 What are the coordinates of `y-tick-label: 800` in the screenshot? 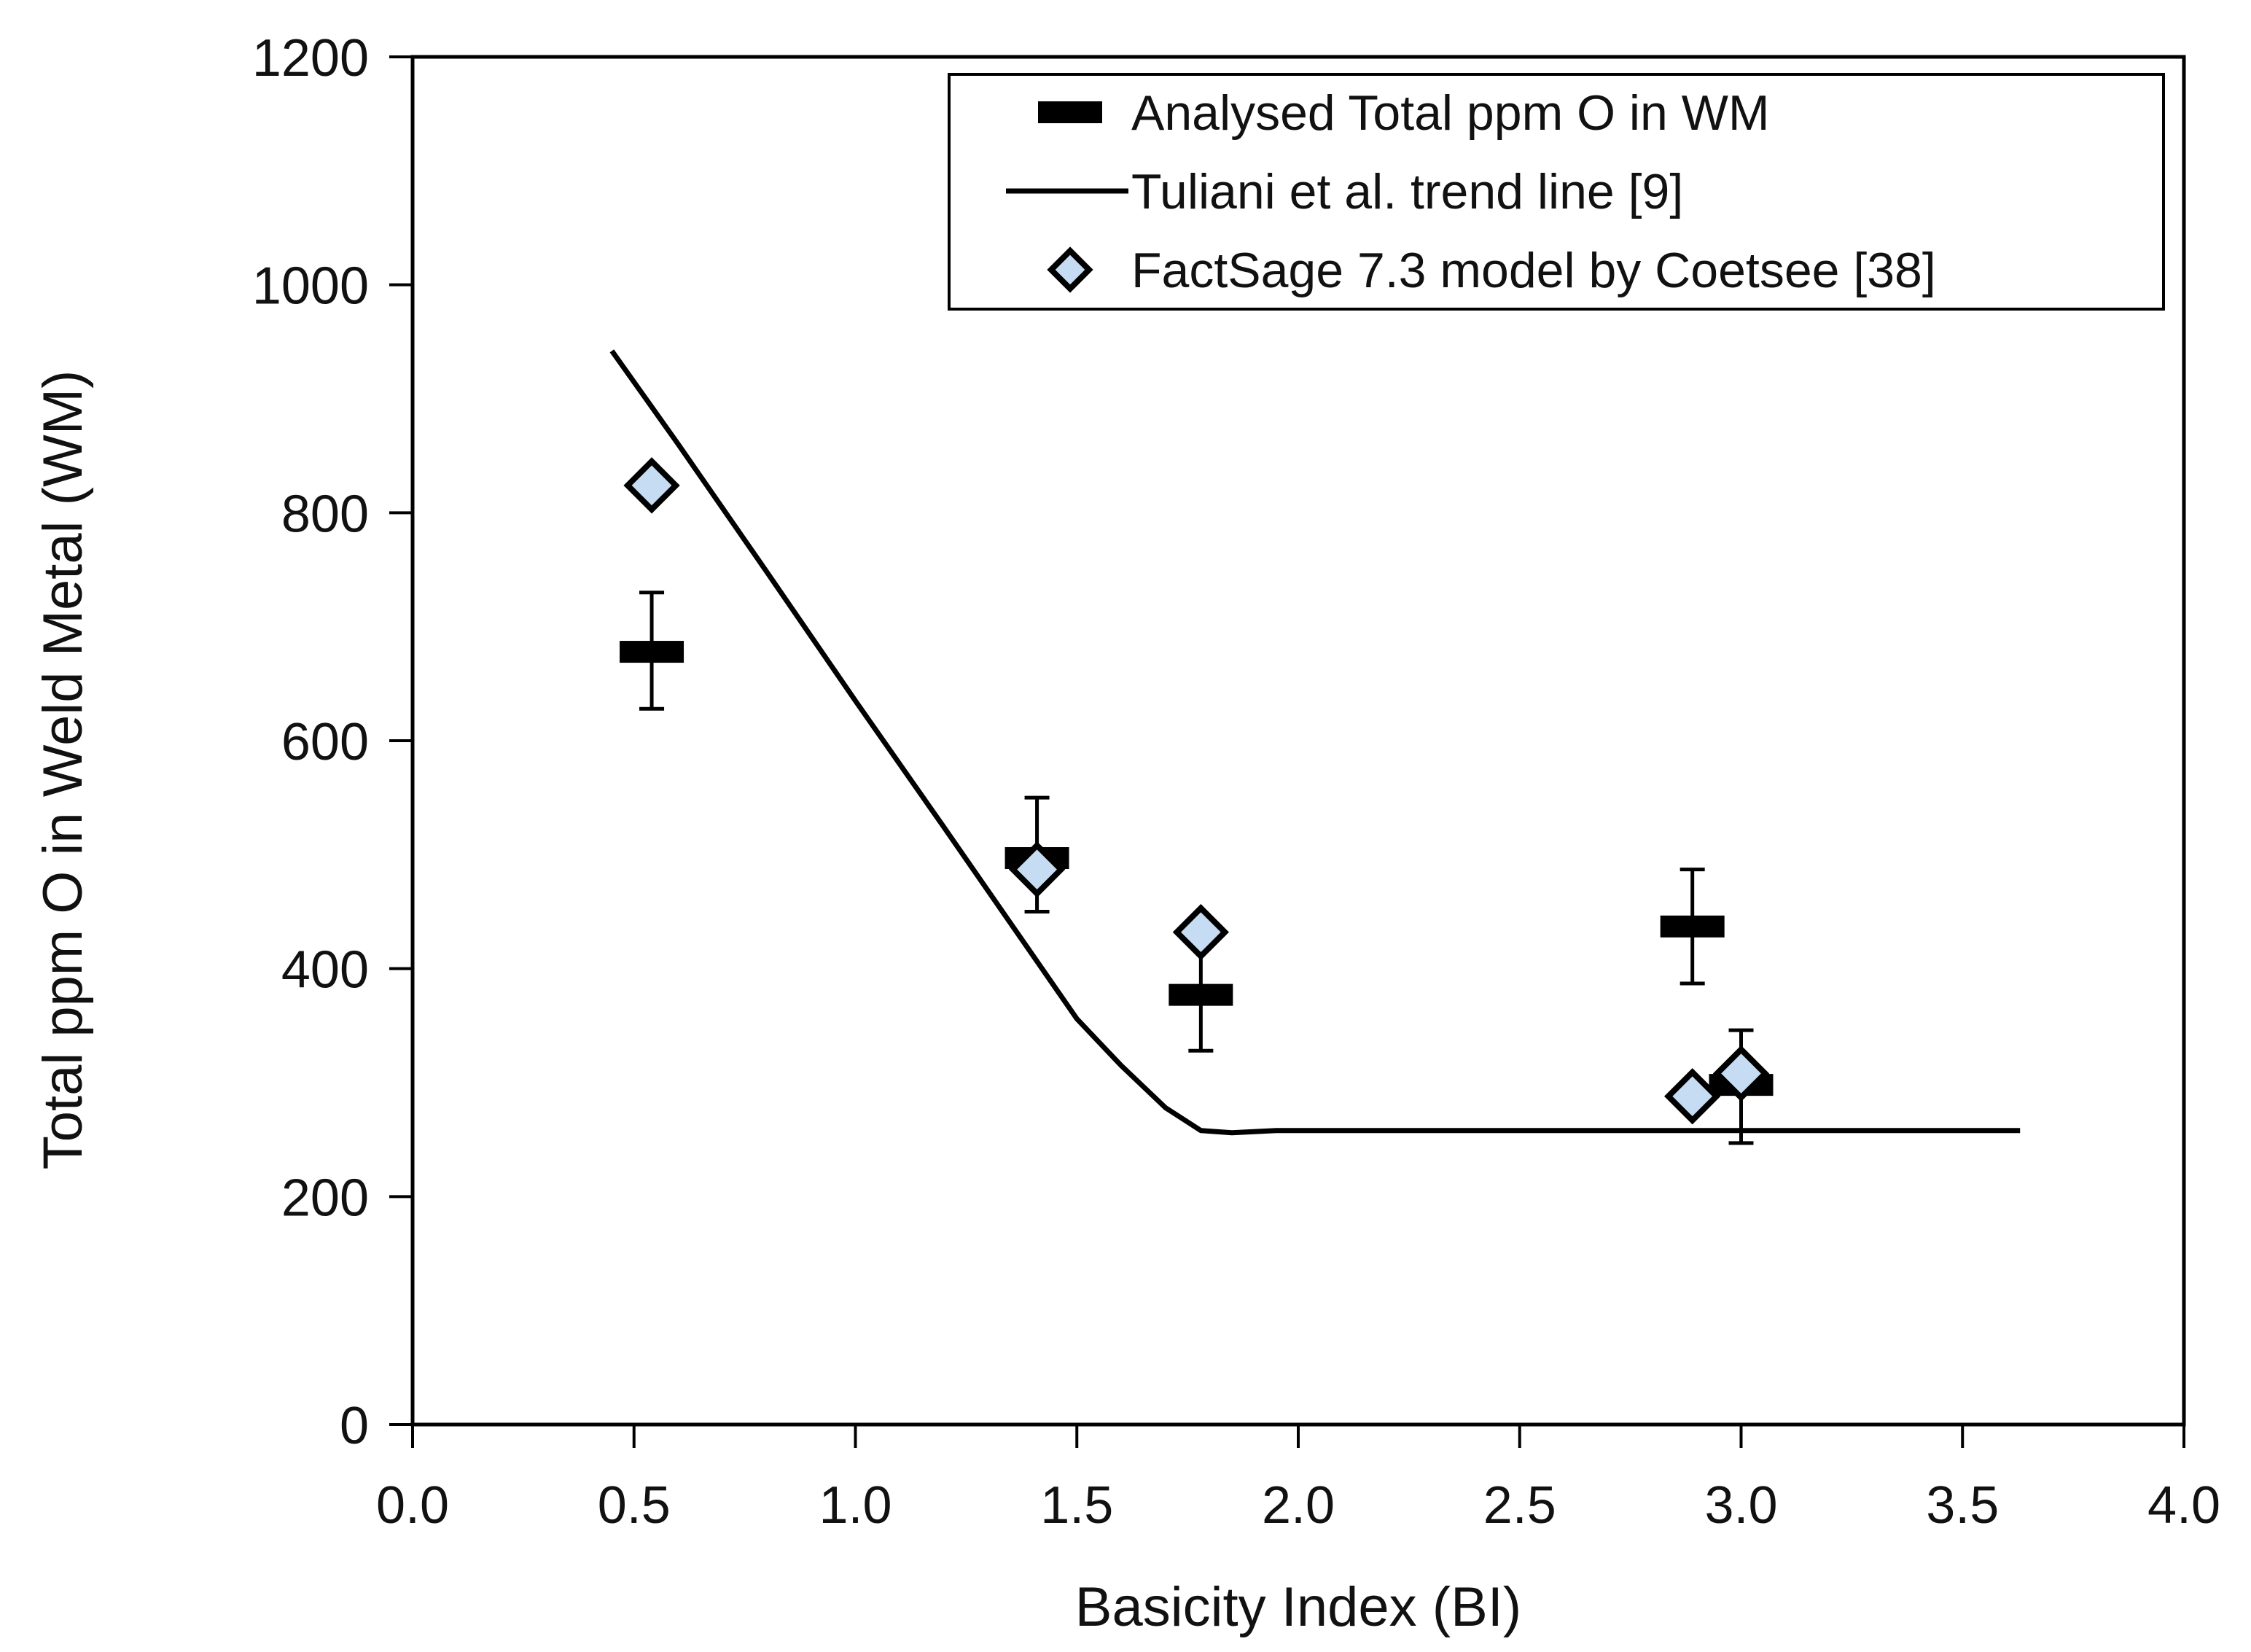 It's located at (325, 514).